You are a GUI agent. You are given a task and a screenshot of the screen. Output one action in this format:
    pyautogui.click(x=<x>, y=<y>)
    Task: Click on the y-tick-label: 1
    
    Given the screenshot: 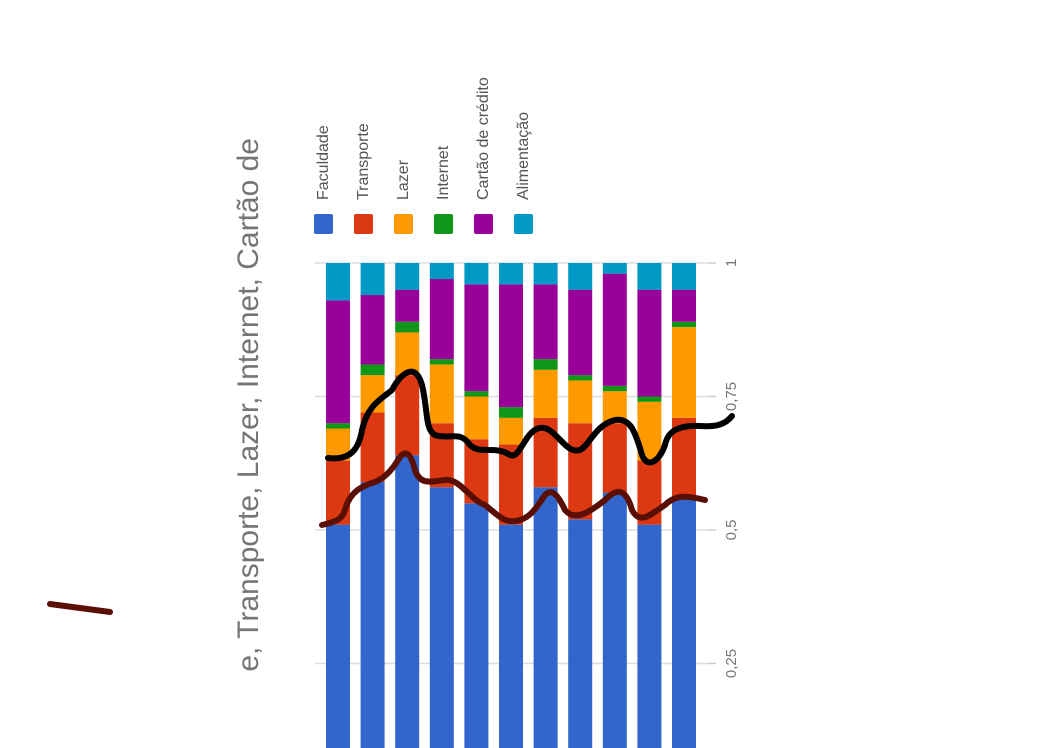 What is the action you would take?
    pyautogui.click(x=731, y=263)
    